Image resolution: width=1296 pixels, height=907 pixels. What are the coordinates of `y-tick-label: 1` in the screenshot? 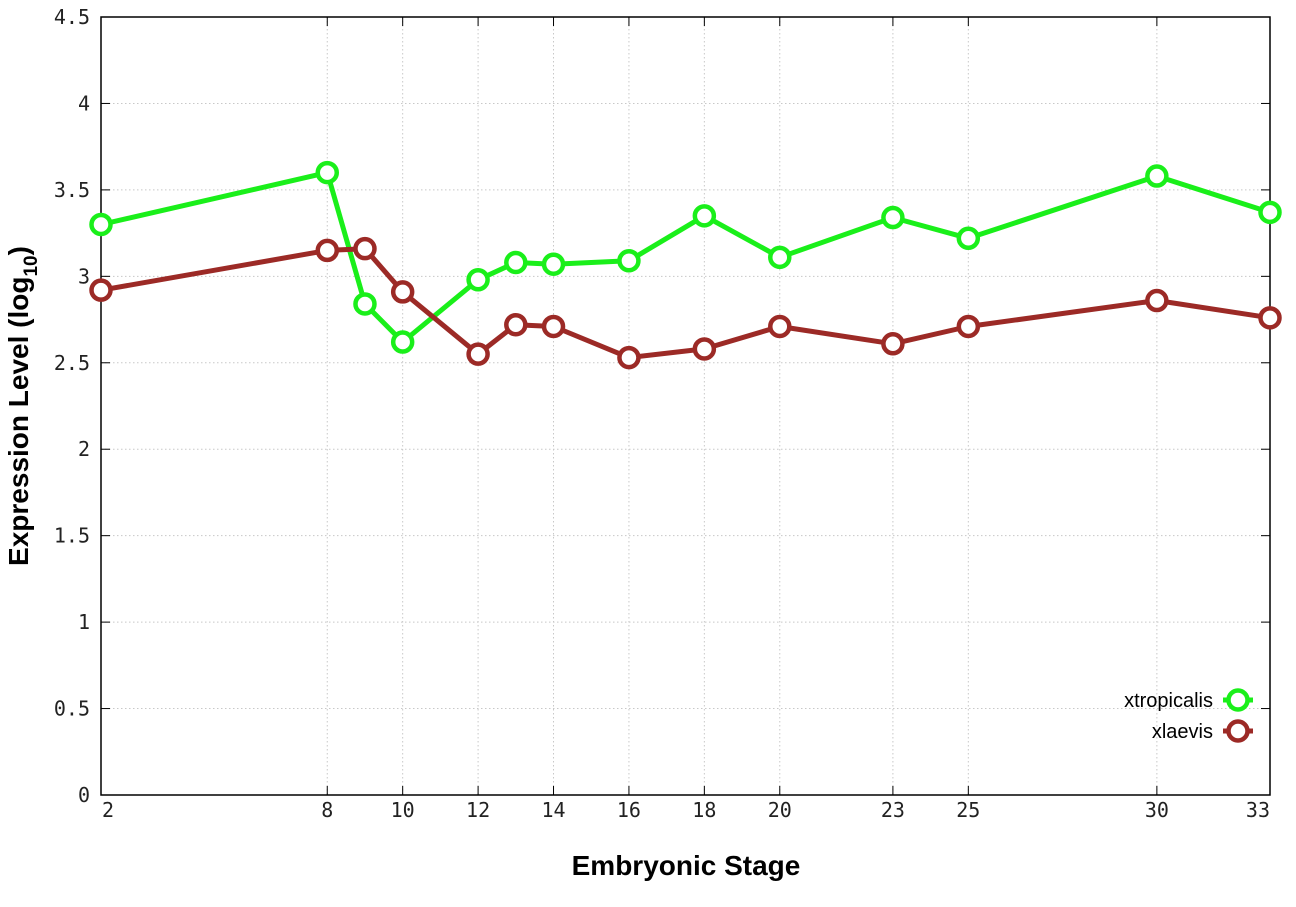 It's located at (84, 622).